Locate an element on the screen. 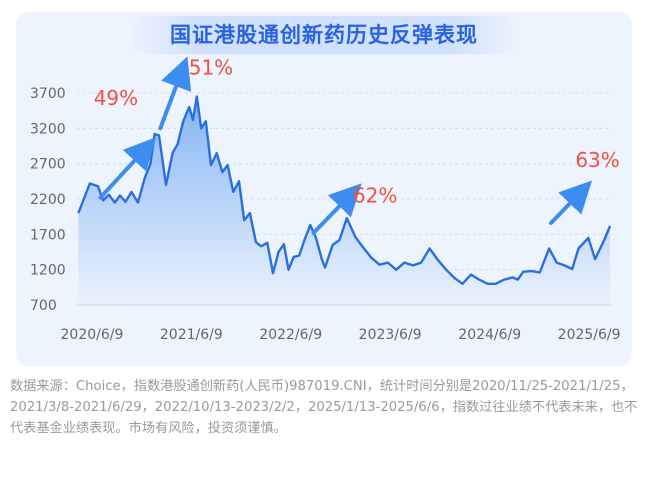 The width and height of the screenshot is (648, 480). chart-title: 国证港股通创新药历史反弹表现 is located at coordinates (324, 35).